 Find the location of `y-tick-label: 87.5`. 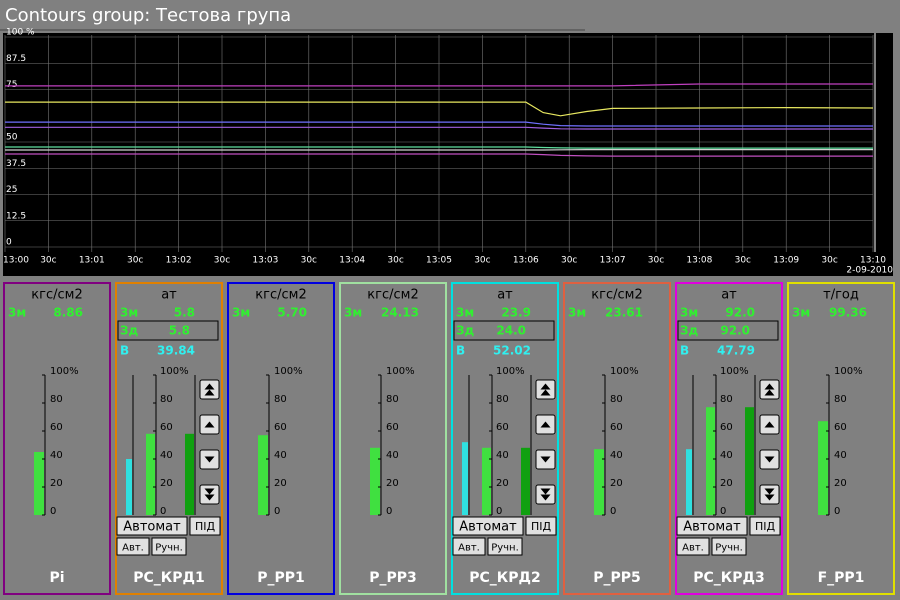

y-tick-label: 87.5 is located at coordinates (16, 59).